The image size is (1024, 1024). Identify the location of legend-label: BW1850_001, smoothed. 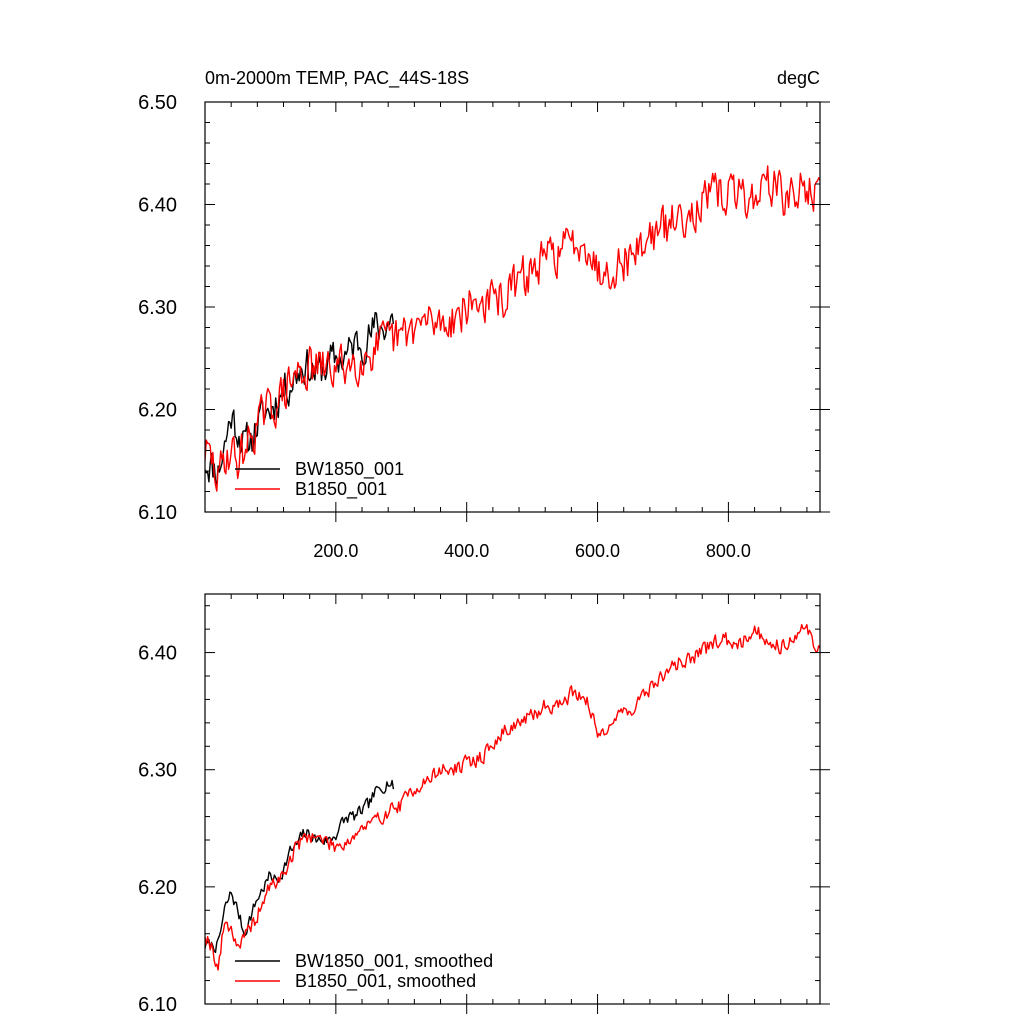
(394, 961).